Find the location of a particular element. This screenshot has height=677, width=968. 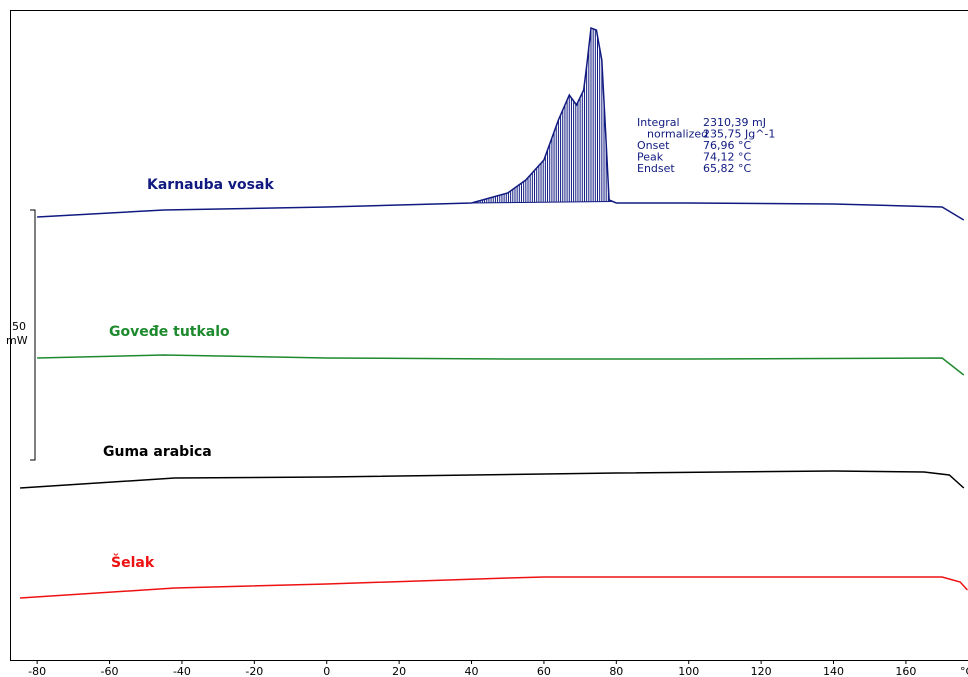

x-tick-label: -40 is located at coordinates (182, 671).